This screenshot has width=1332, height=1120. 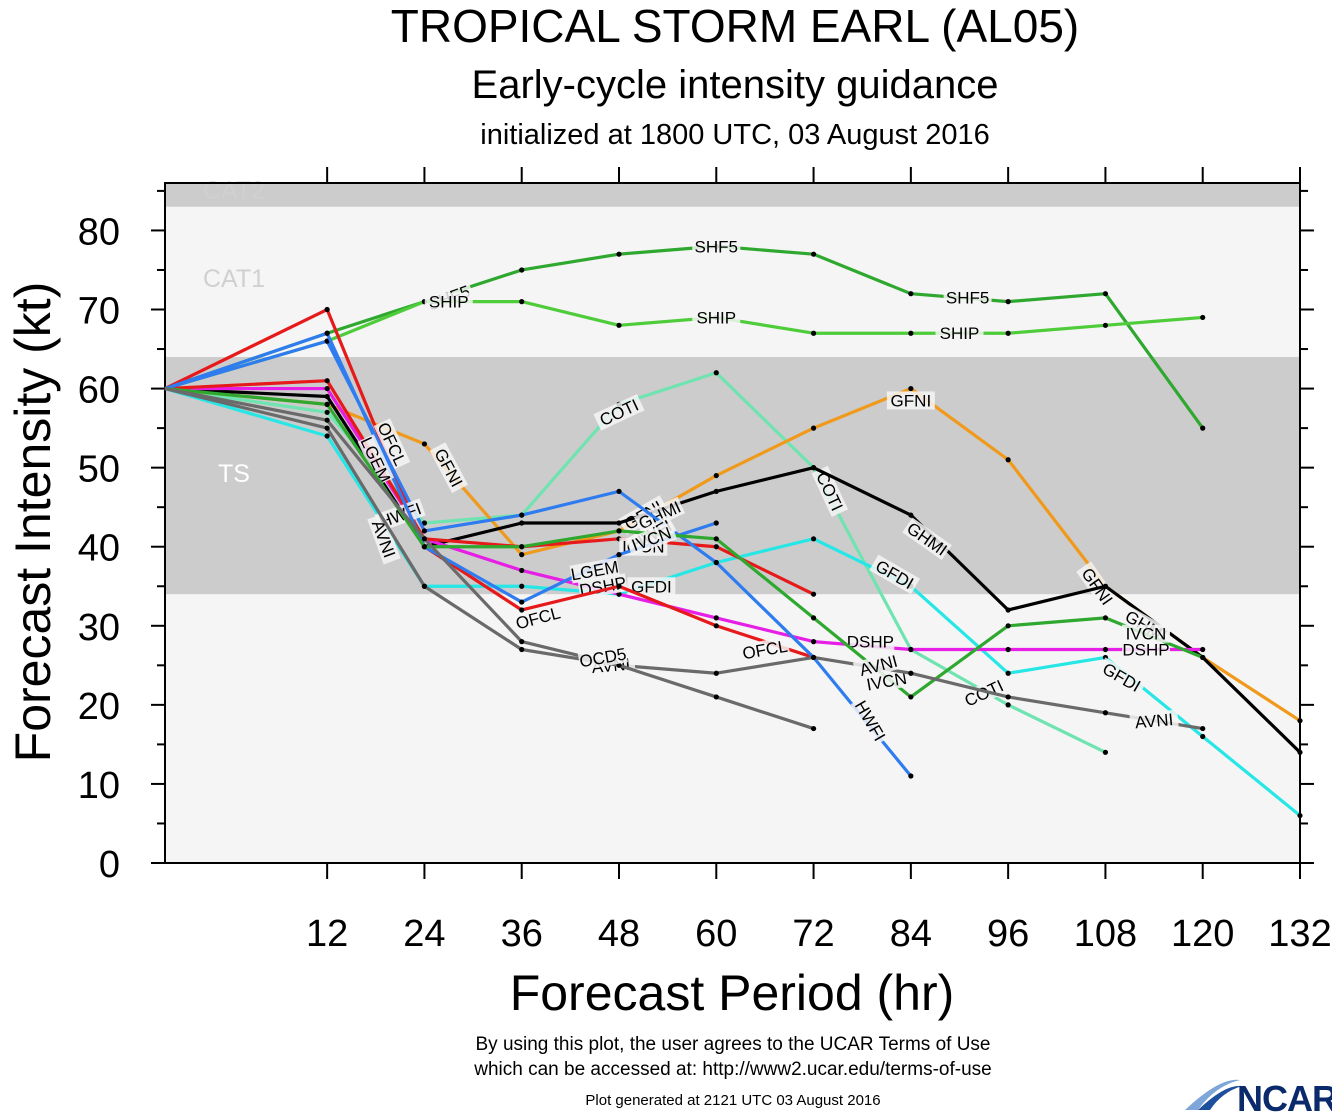 I want to click on series-label-text: SHF5, so click(x=716, y=246).